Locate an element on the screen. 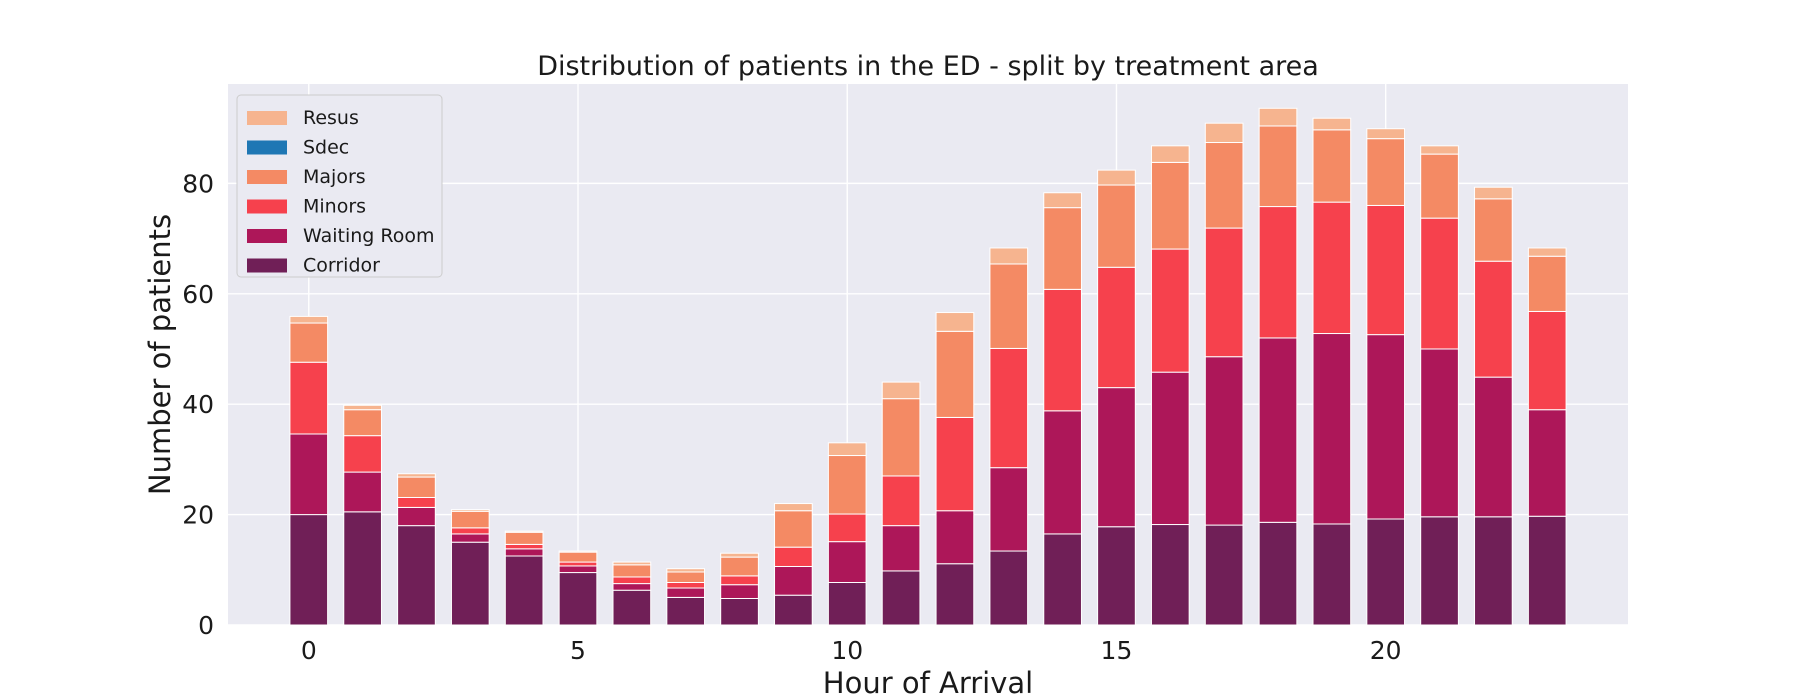  y-tick-label: 40 is located at coordinates (198, 404).